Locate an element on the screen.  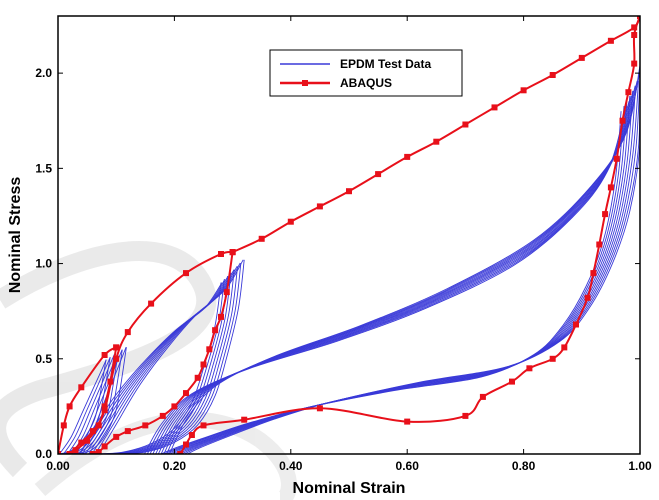
x-tick-label: 0.20 is located at coordinates (175, 466).